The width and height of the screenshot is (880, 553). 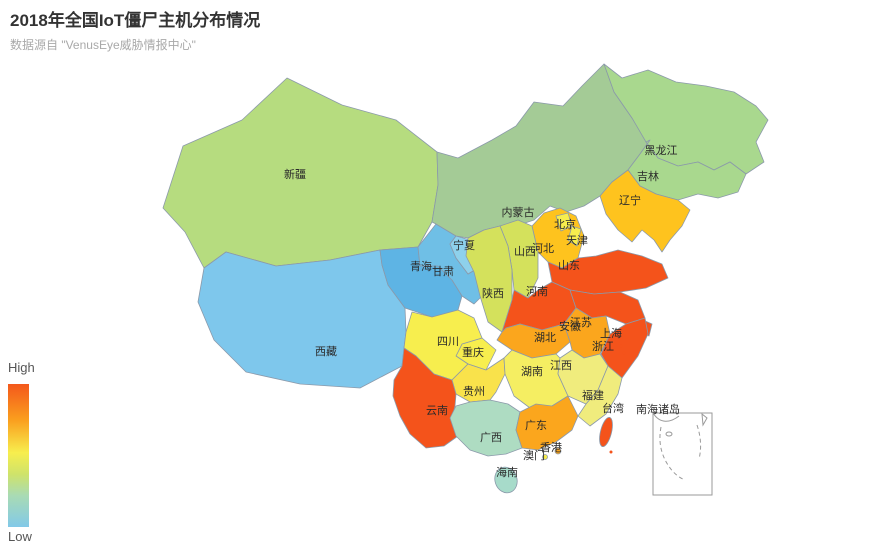 What do you see at coordinates (507, 472) in the screenshot?
I see `province-label-hainan: 海南` at bounding box center [507, 472].